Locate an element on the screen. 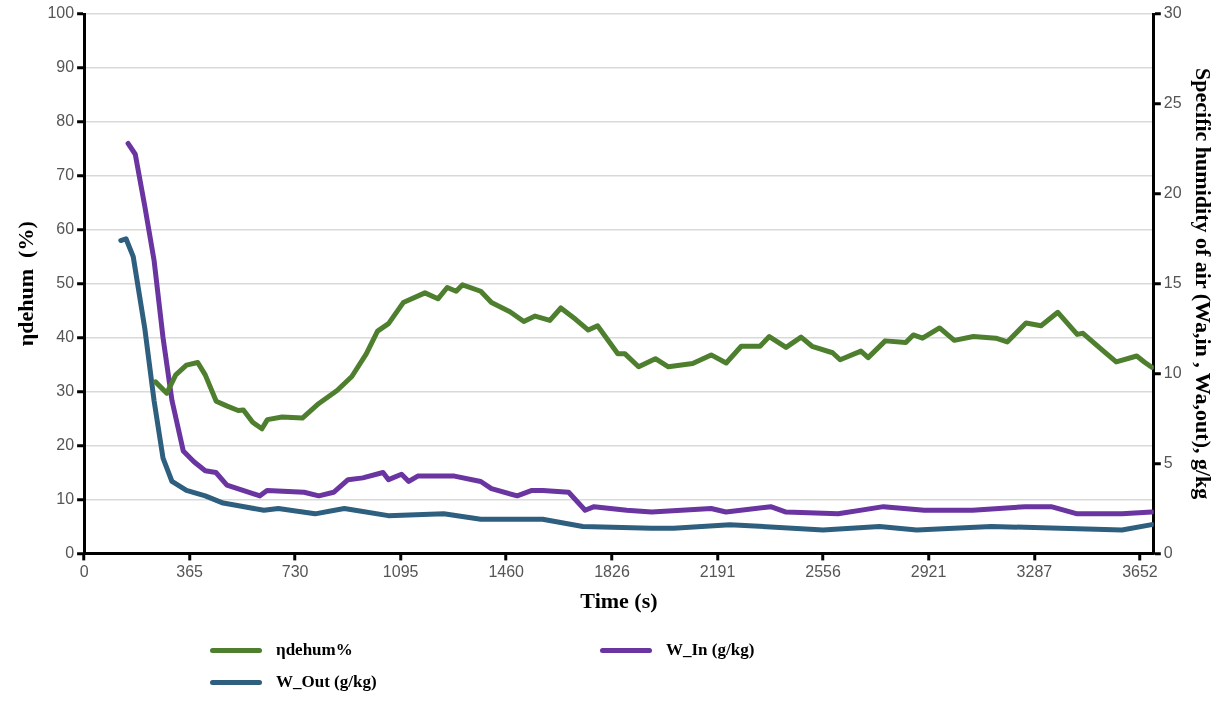 The width and height of the screenshot is (1229, 706). y2-tick-label: 25 is located at coordinates (1172, 103).